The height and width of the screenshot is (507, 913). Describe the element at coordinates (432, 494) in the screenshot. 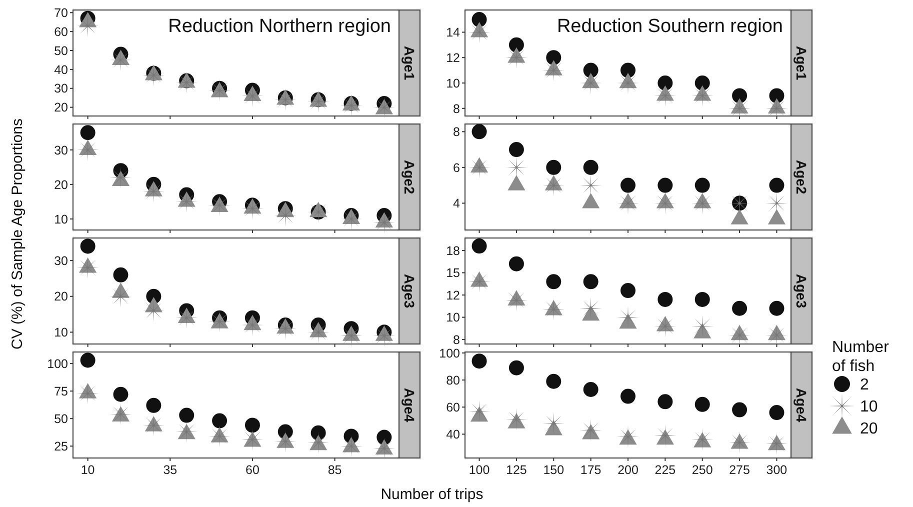

I see `x-axis-title: Number of trips` at that location.